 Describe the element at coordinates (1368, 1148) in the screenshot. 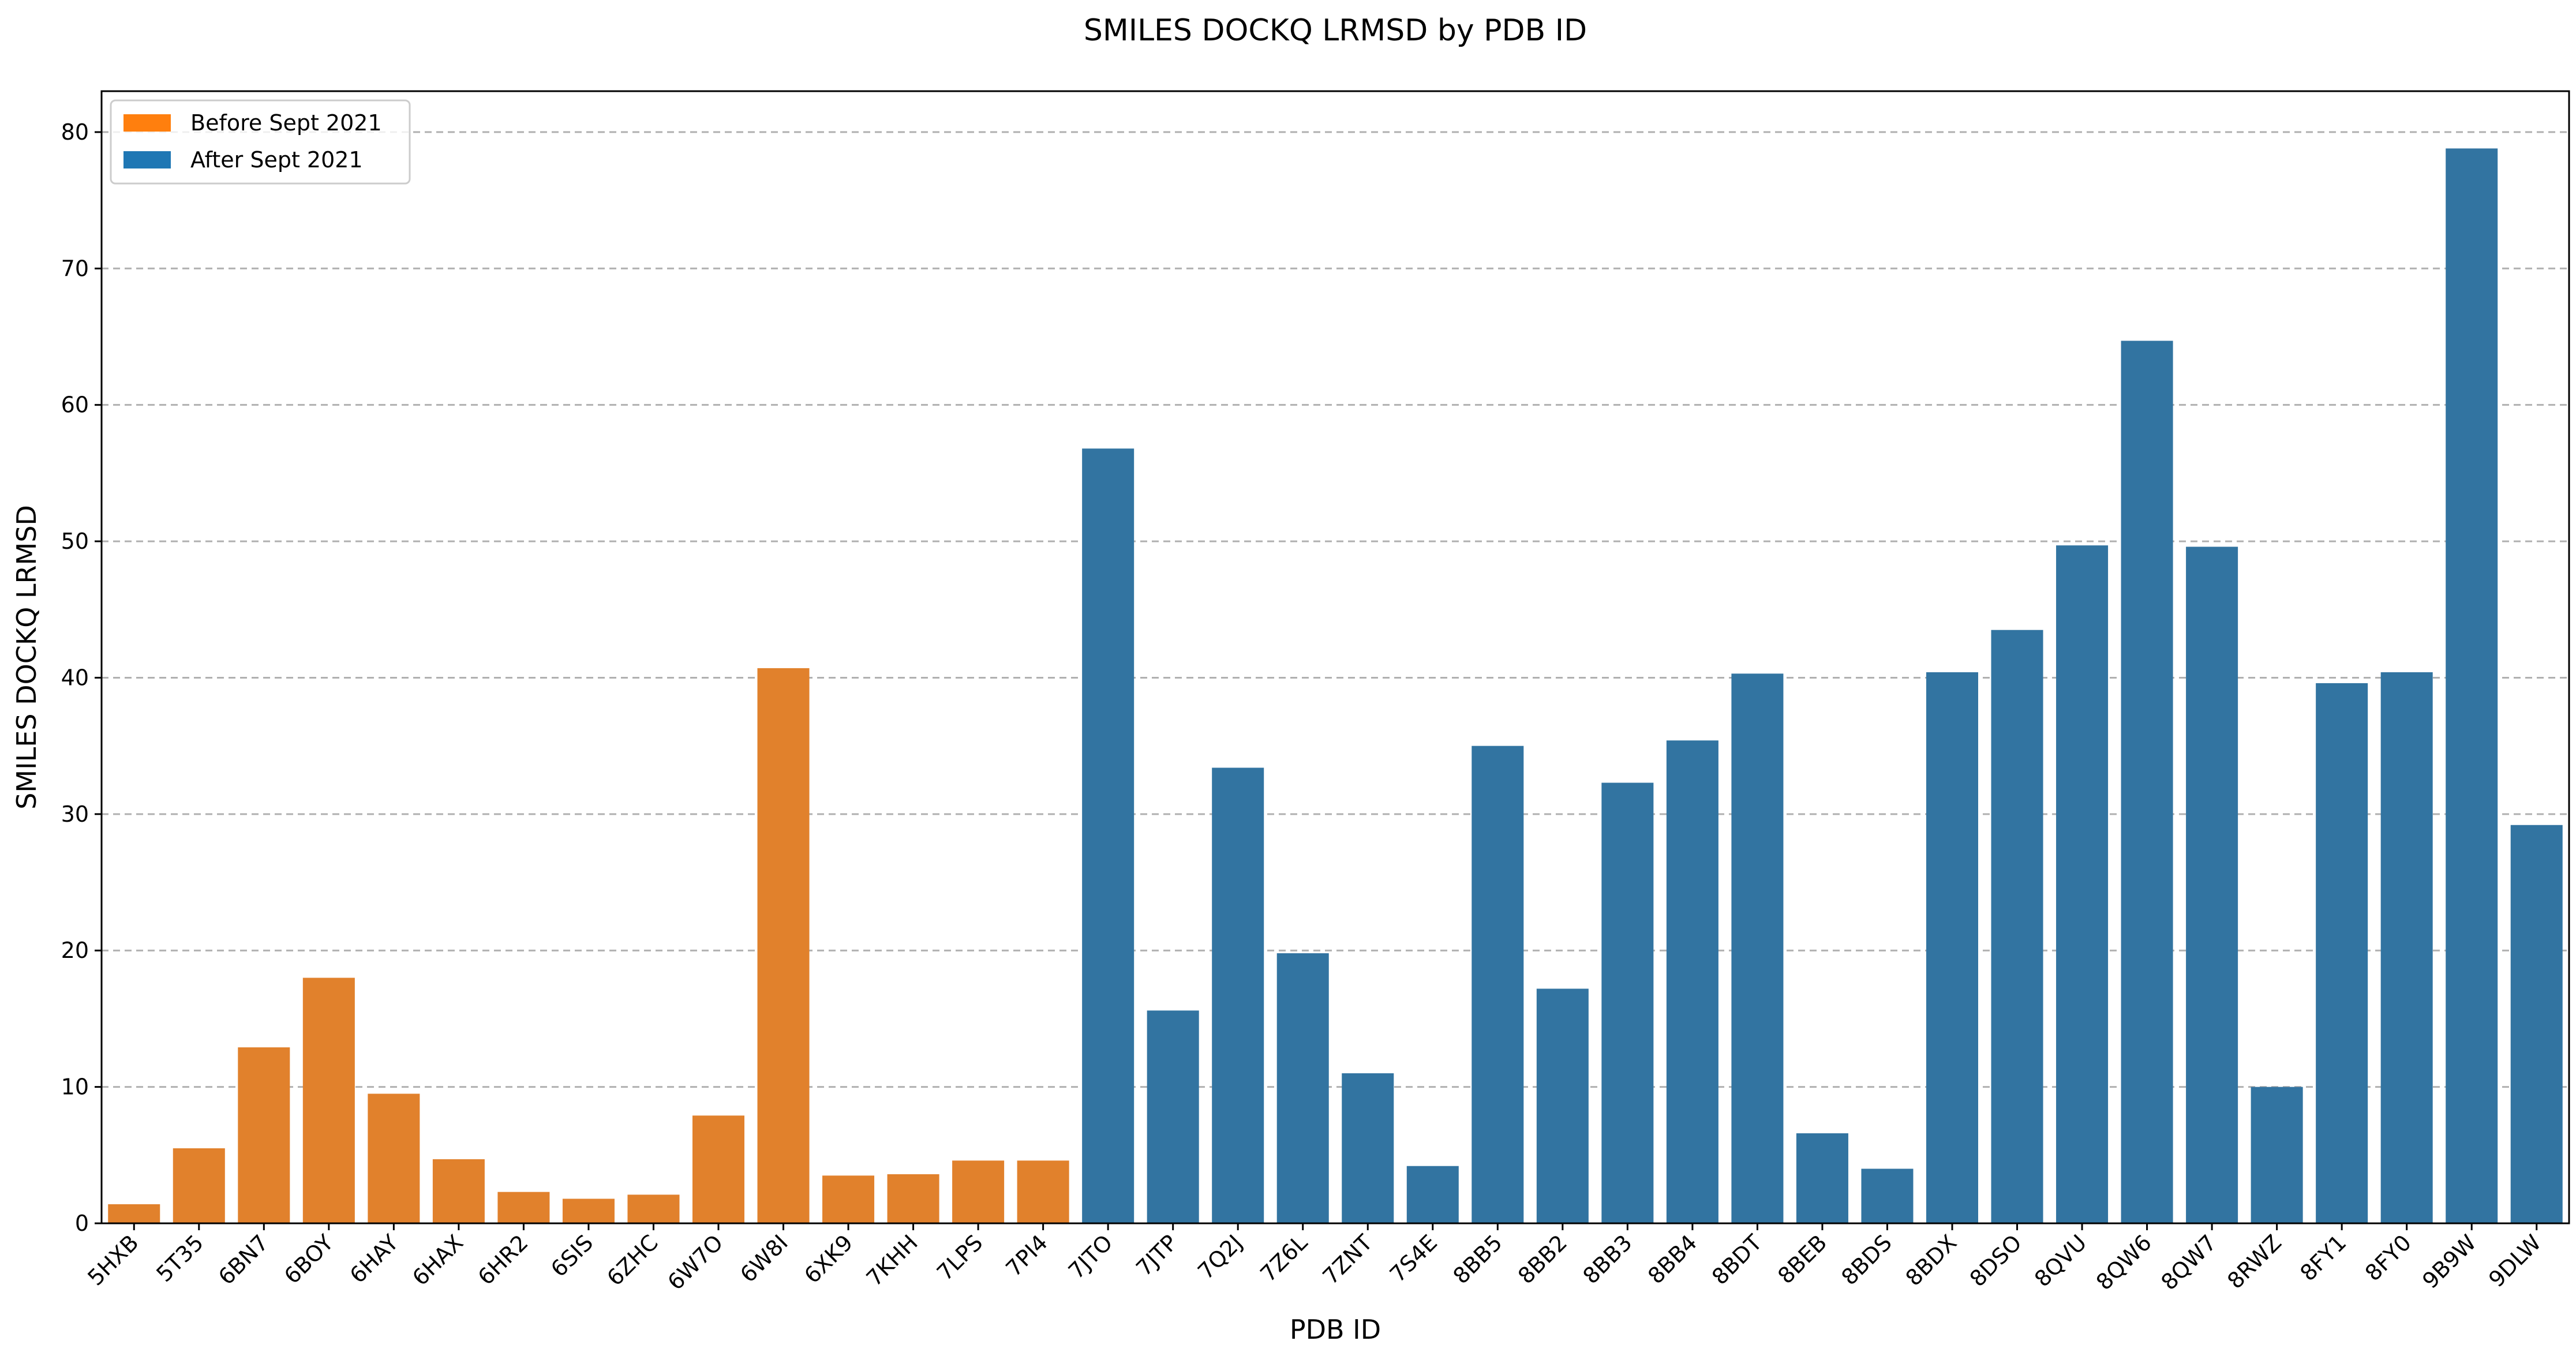

I see `bar-7znt` at that location.